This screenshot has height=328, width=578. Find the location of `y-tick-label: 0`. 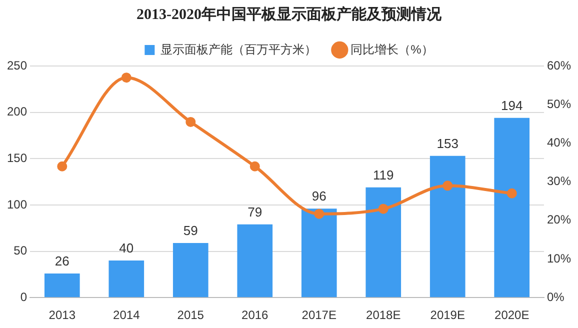

y-tick-label: 0 is located at coordinates (24, 297).